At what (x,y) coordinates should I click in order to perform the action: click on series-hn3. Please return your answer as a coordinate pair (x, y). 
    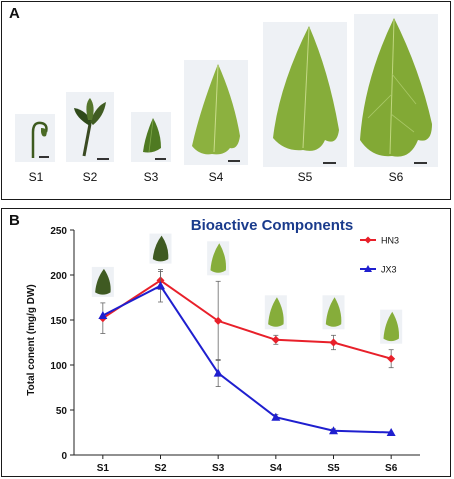
    Looking at the image, I should click on (247, 319).